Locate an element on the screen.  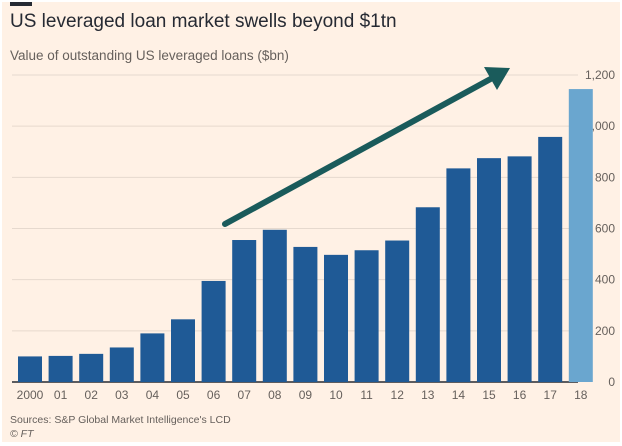
y-tick-label: 800 is located at coordinates (605, 177).